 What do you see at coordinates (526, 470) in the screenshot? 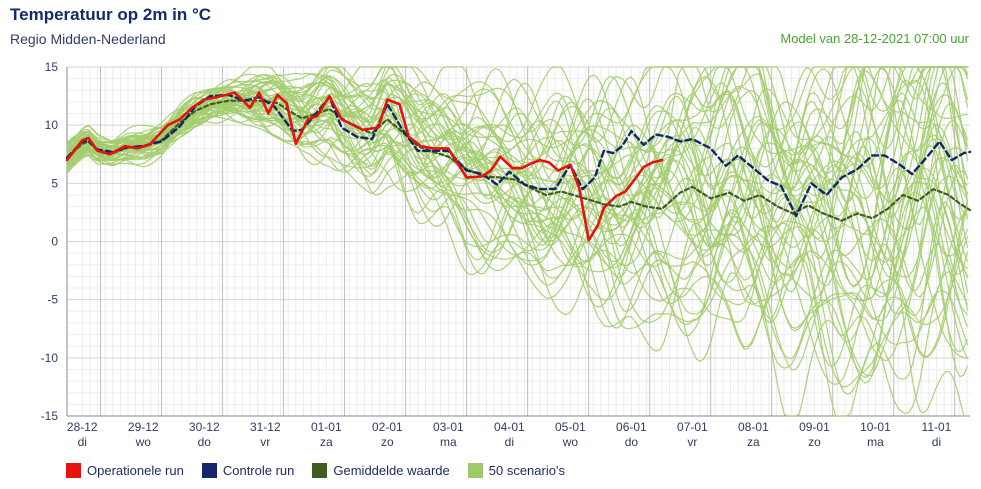
I see `legend-label-scenarios: 50 scenario's` at bounding box center [526, 470].